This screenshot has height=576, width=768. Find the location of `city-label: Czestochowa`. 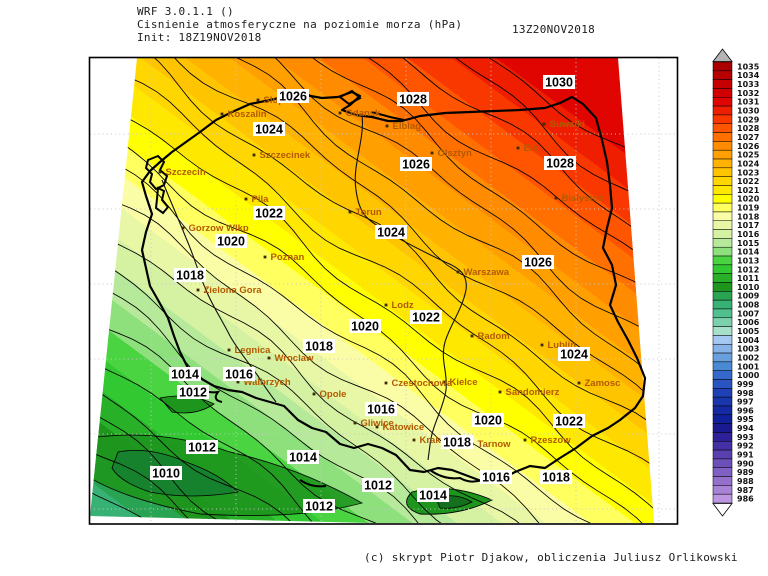

city-label: Czestochowa is located at coordinates (422, 383).